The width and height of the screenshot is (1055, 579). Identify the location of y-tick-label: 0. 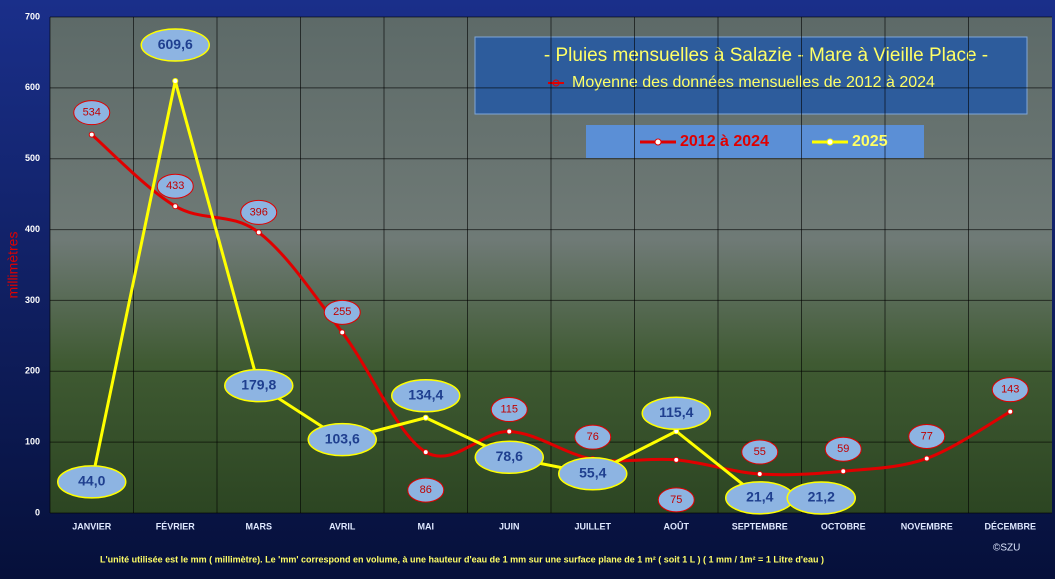
(37, 512).